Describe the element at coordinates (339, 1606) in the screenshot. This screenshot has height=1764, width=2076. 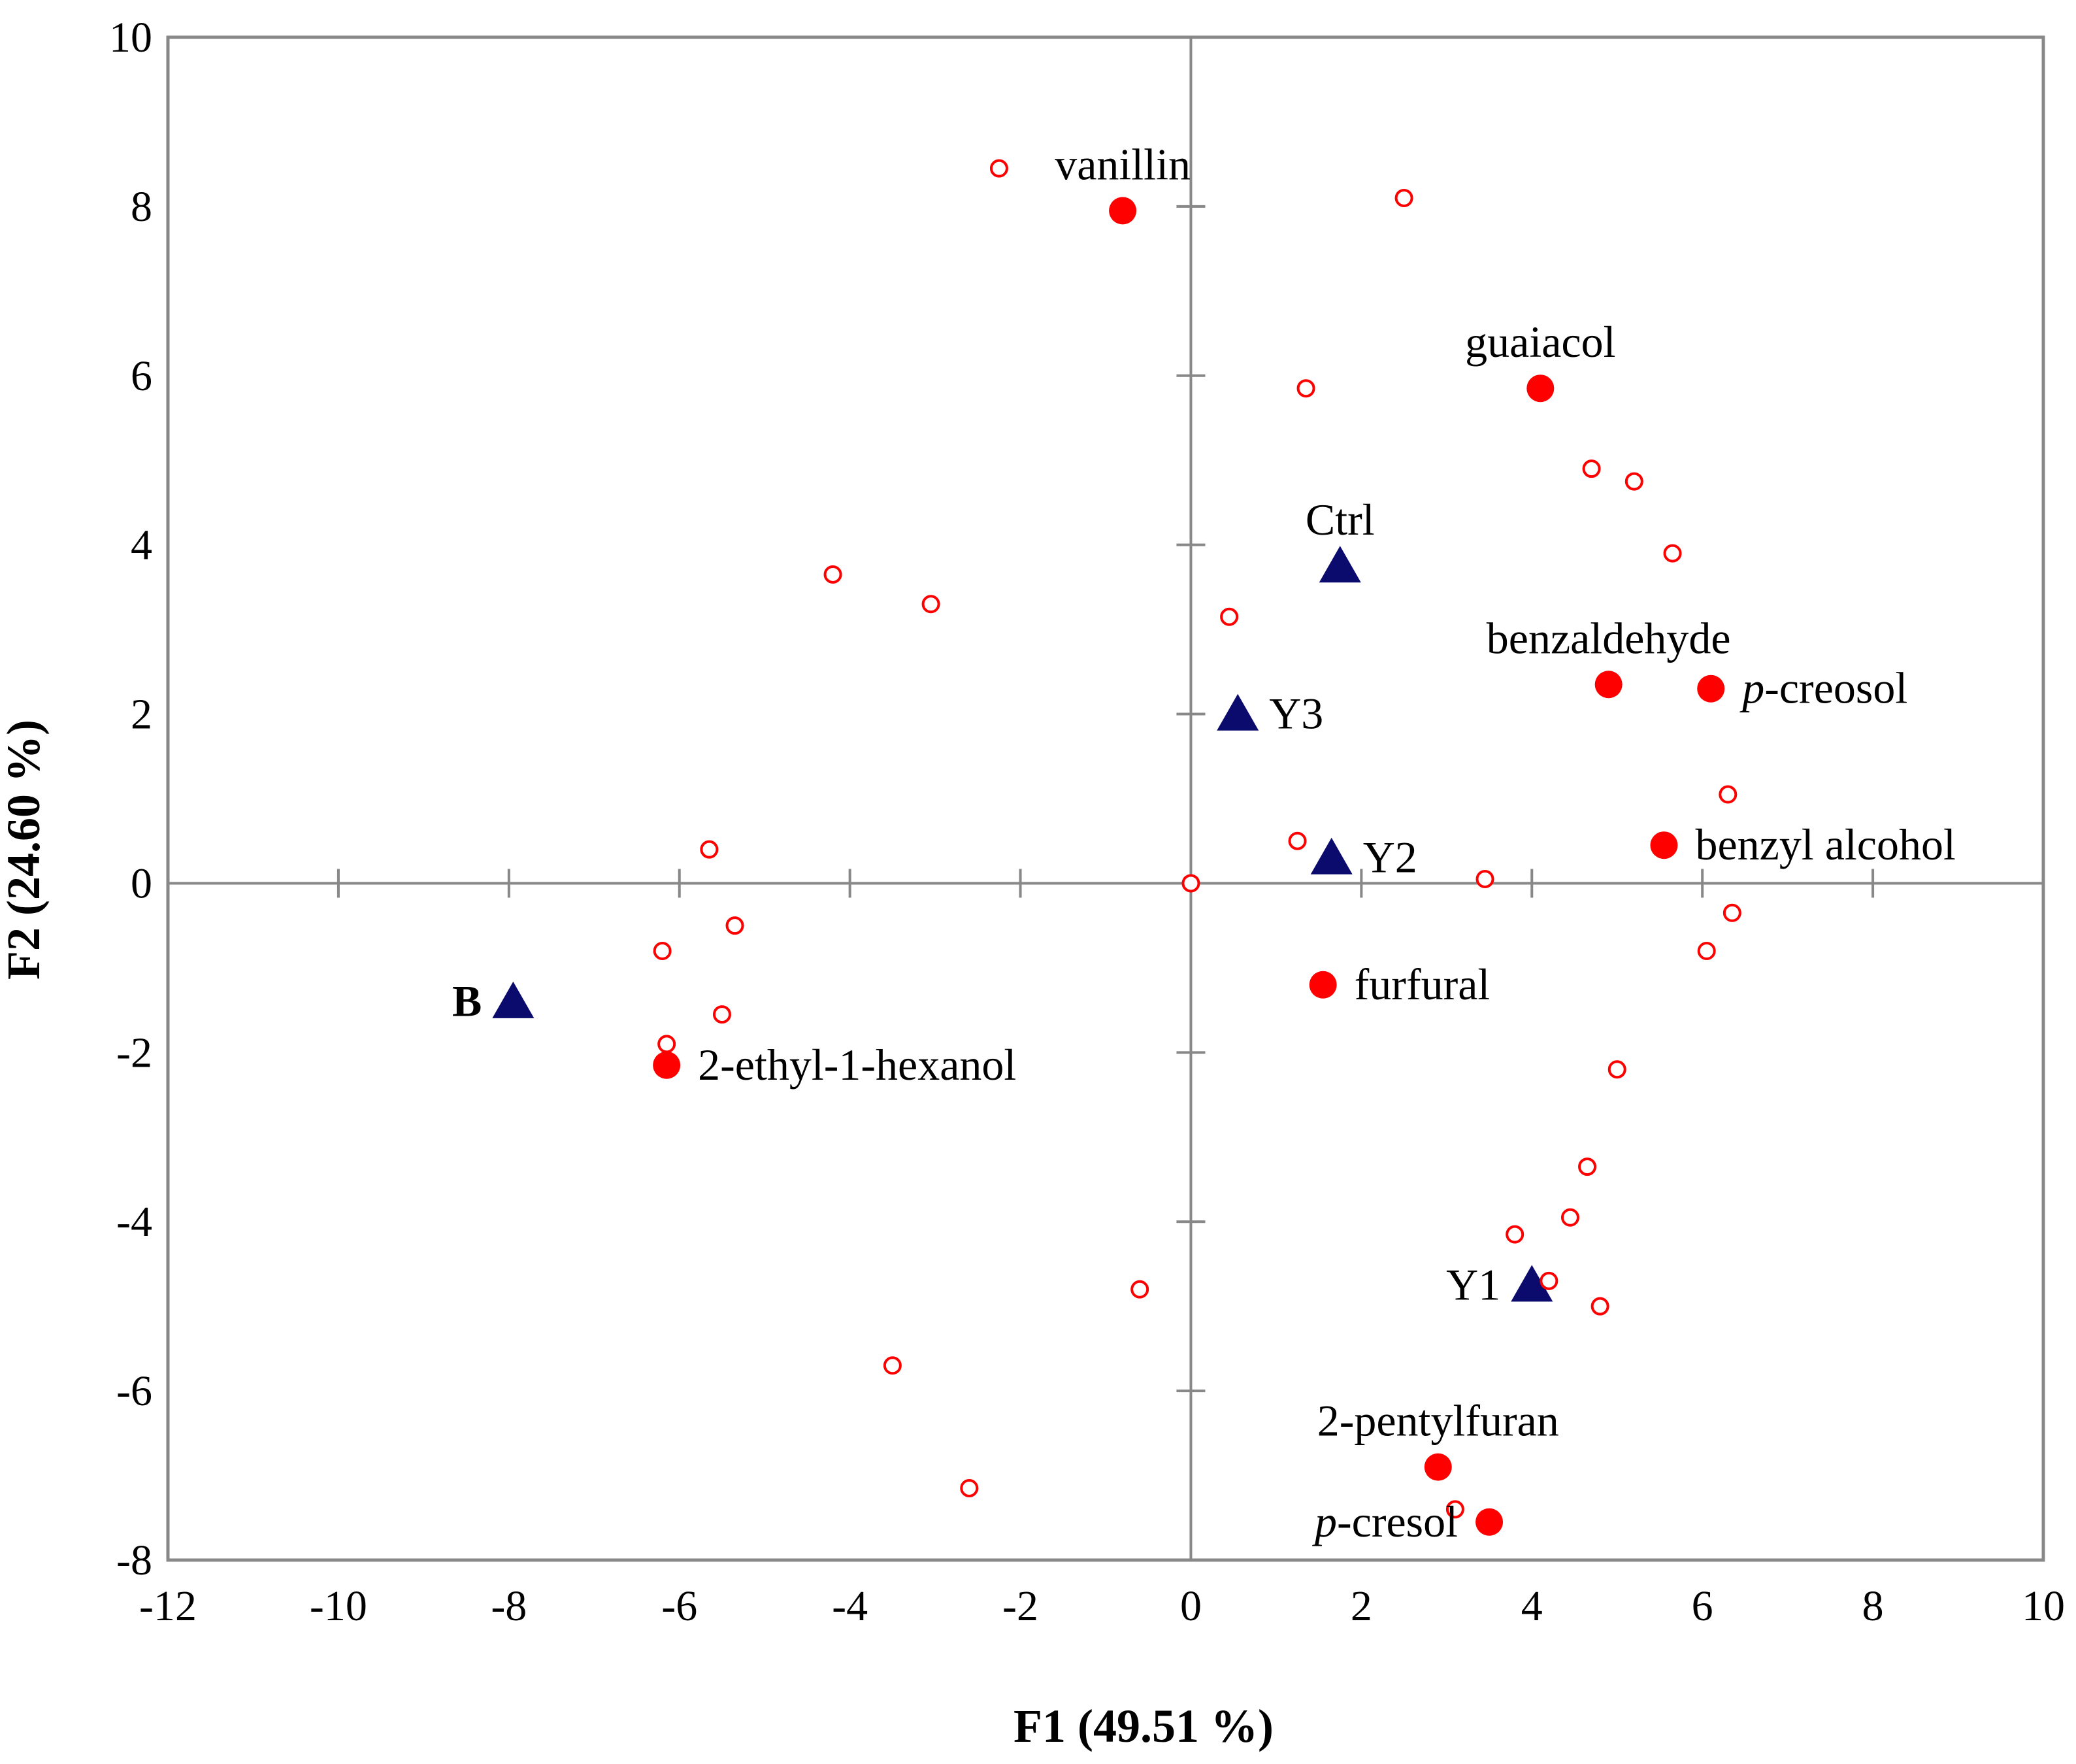
I see `x-tick-label: -10` at that location.